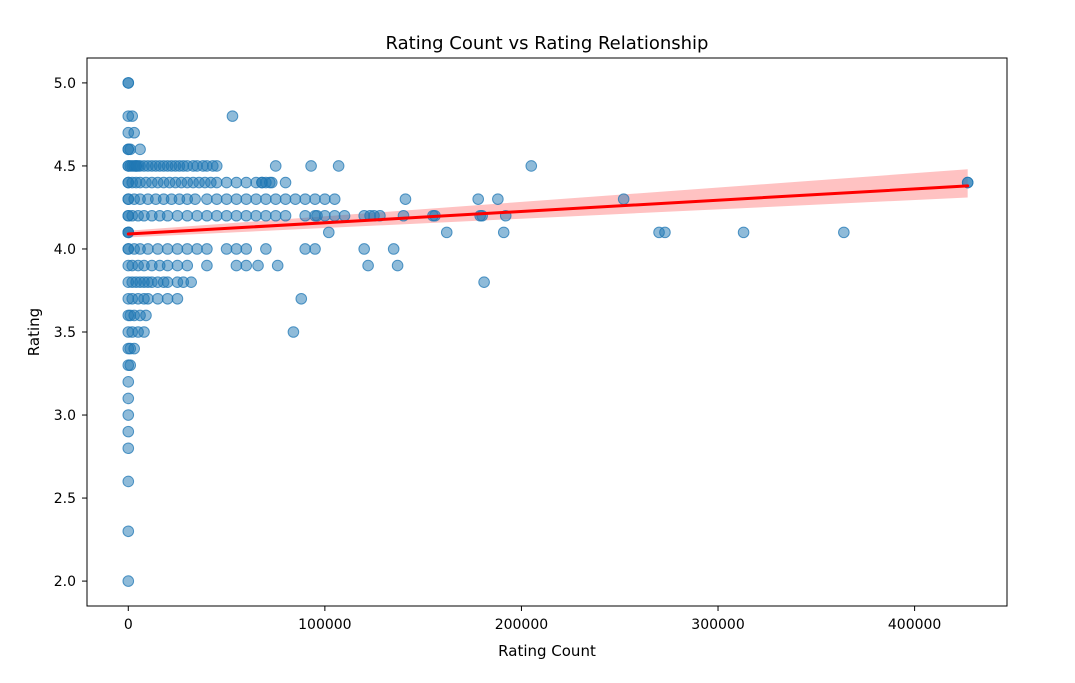  Describe the element at coordinates (65, 499) in the screenshot. I see `y-tick-label: 2.5` at that location.